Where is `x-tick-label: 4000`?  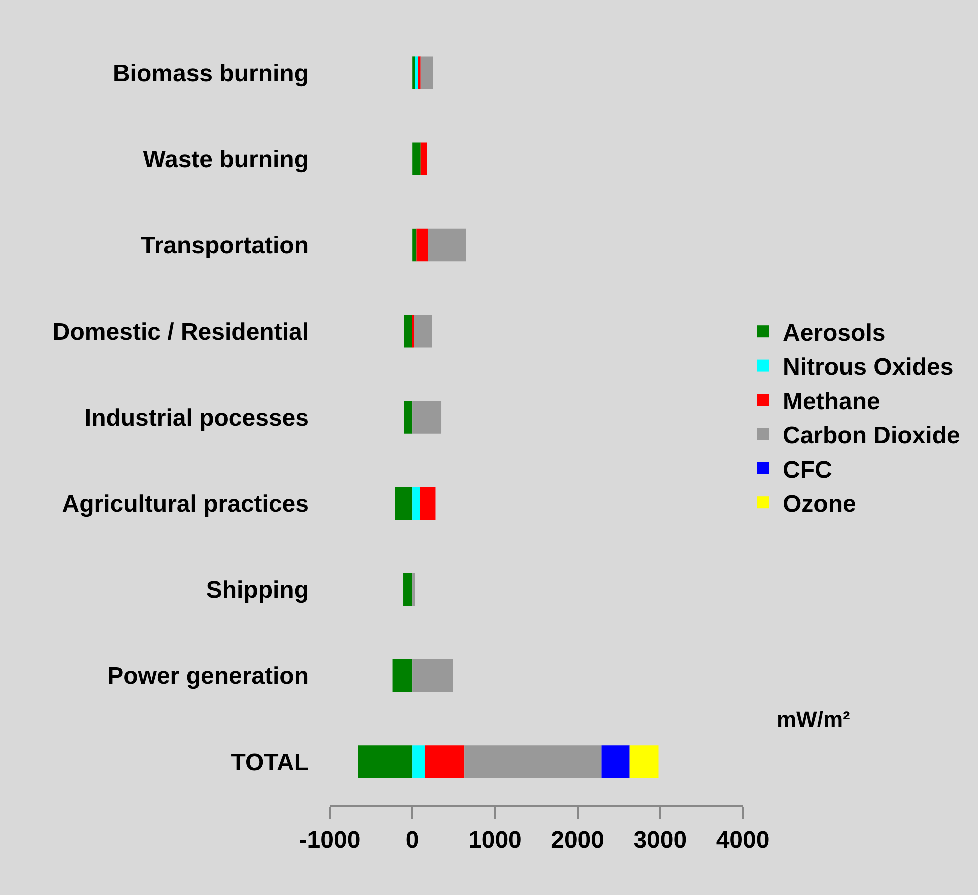
x-tick-label: 4000 is located at coordinates (743, 840).